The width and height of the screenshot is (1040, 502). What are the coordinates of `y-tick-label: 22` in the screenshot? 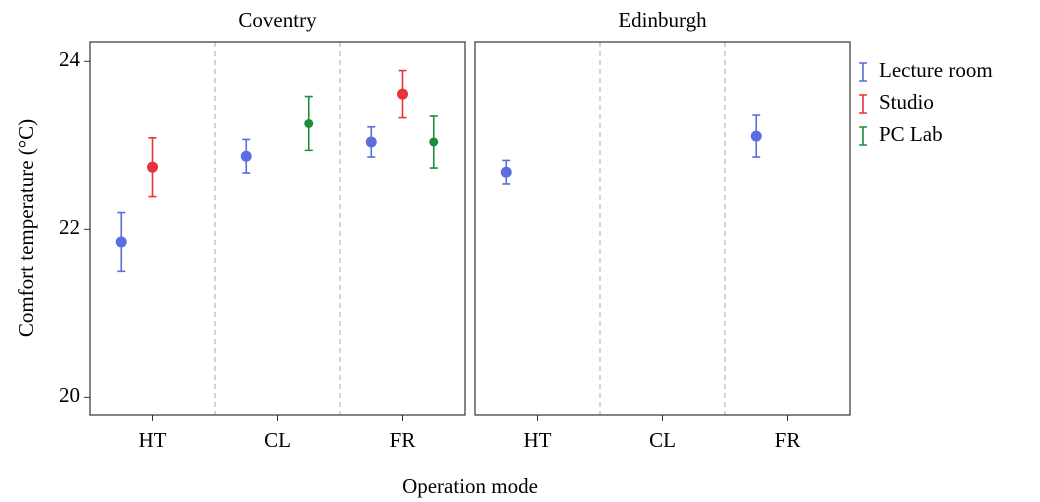 It's located at (69, 227).